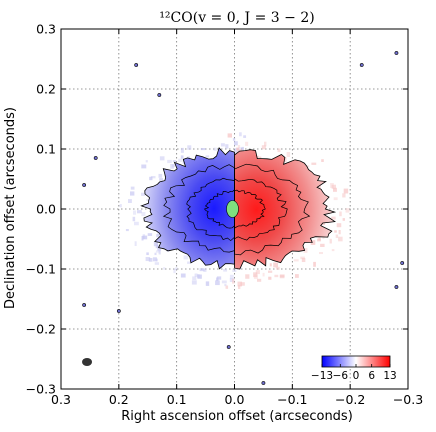  What do you see at coordinates (408, 399) in the screenshot?
I see `x-tick-label: −0.3` at bounding box center [408, 399].